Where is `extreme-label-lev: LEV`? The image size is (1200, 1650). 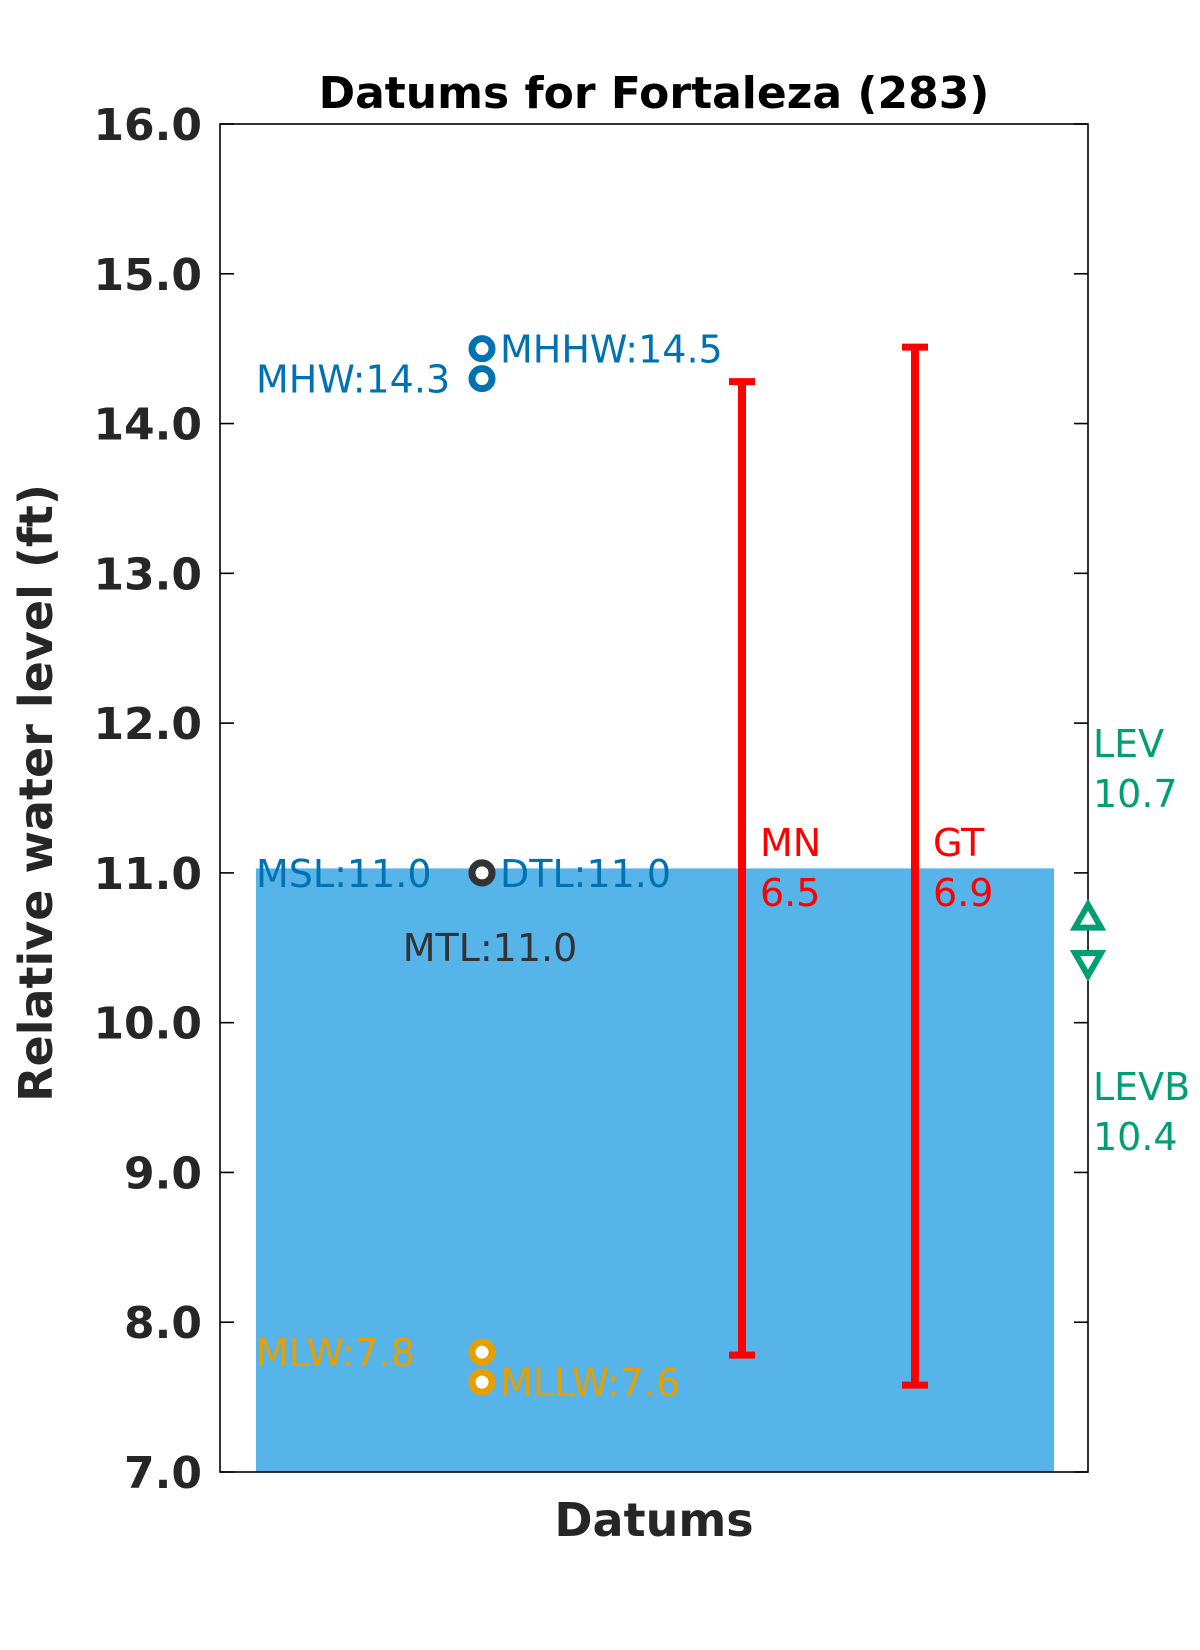
extreme-label-lev: LEV is located at coordinates (1128, 744).